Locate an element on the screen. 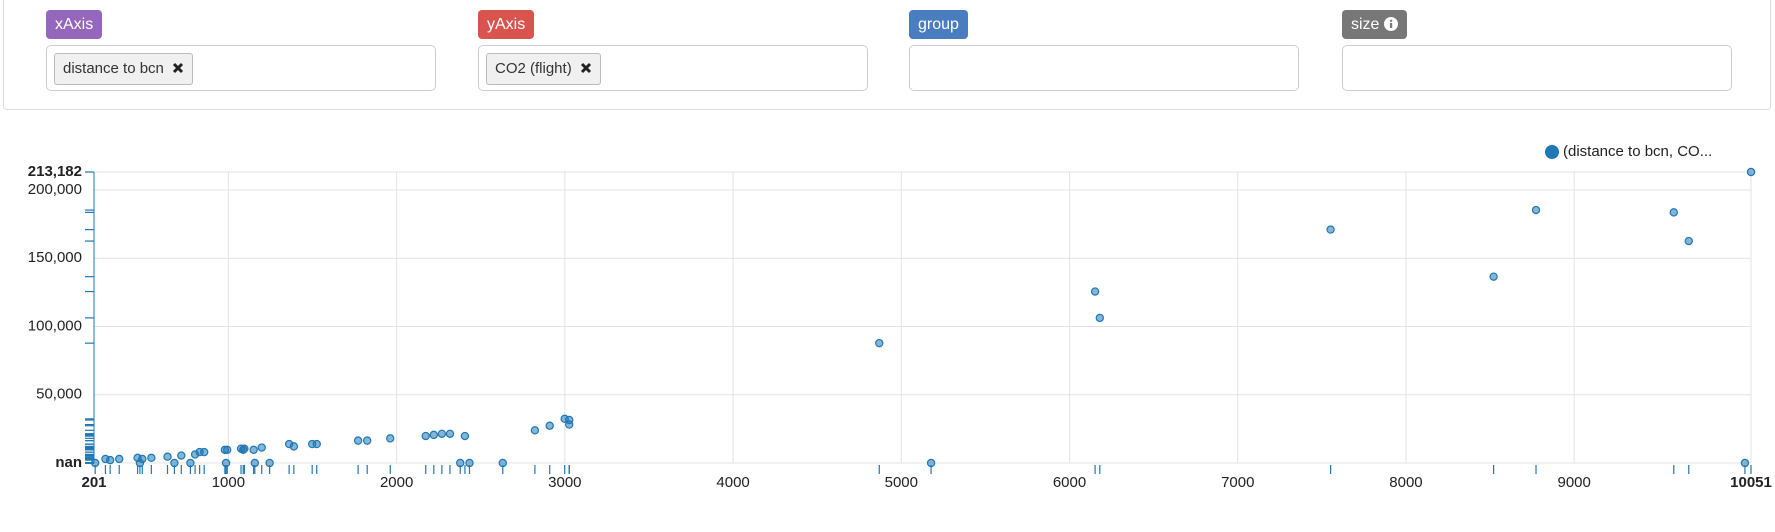 The width and height of the screenshot is (1775, 532). y-tick-label: 150,000 is located at coordinates (55, 257).